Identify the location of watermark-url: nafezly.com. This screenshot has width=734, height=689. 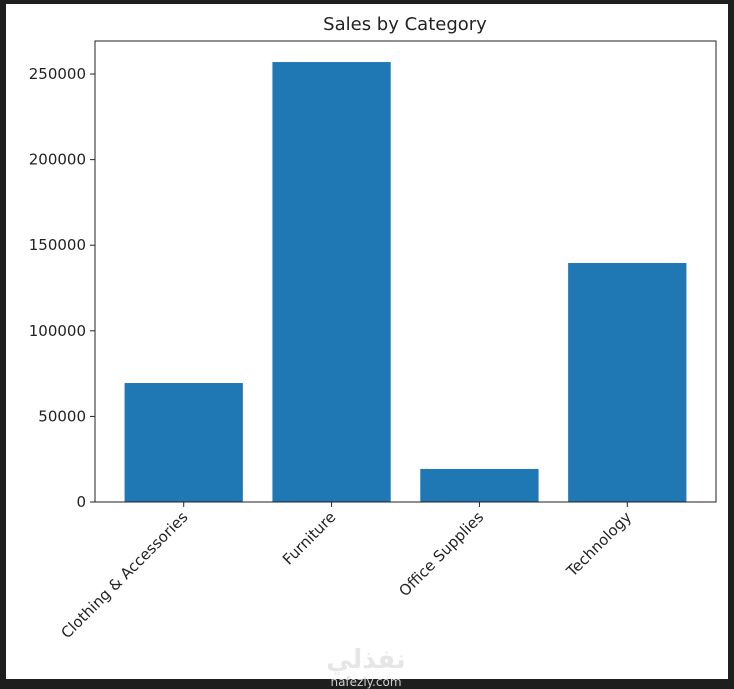
(365, 682).